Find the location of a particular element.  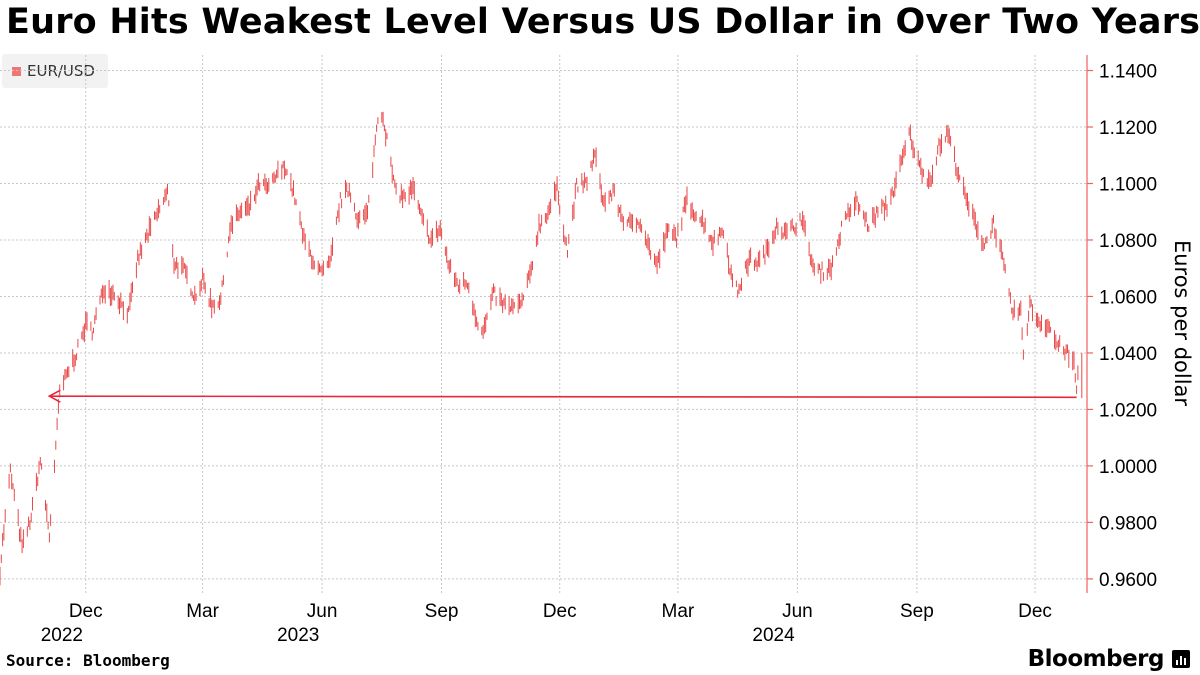

x-year-label: 2022 is located at coordinates (62, 635).